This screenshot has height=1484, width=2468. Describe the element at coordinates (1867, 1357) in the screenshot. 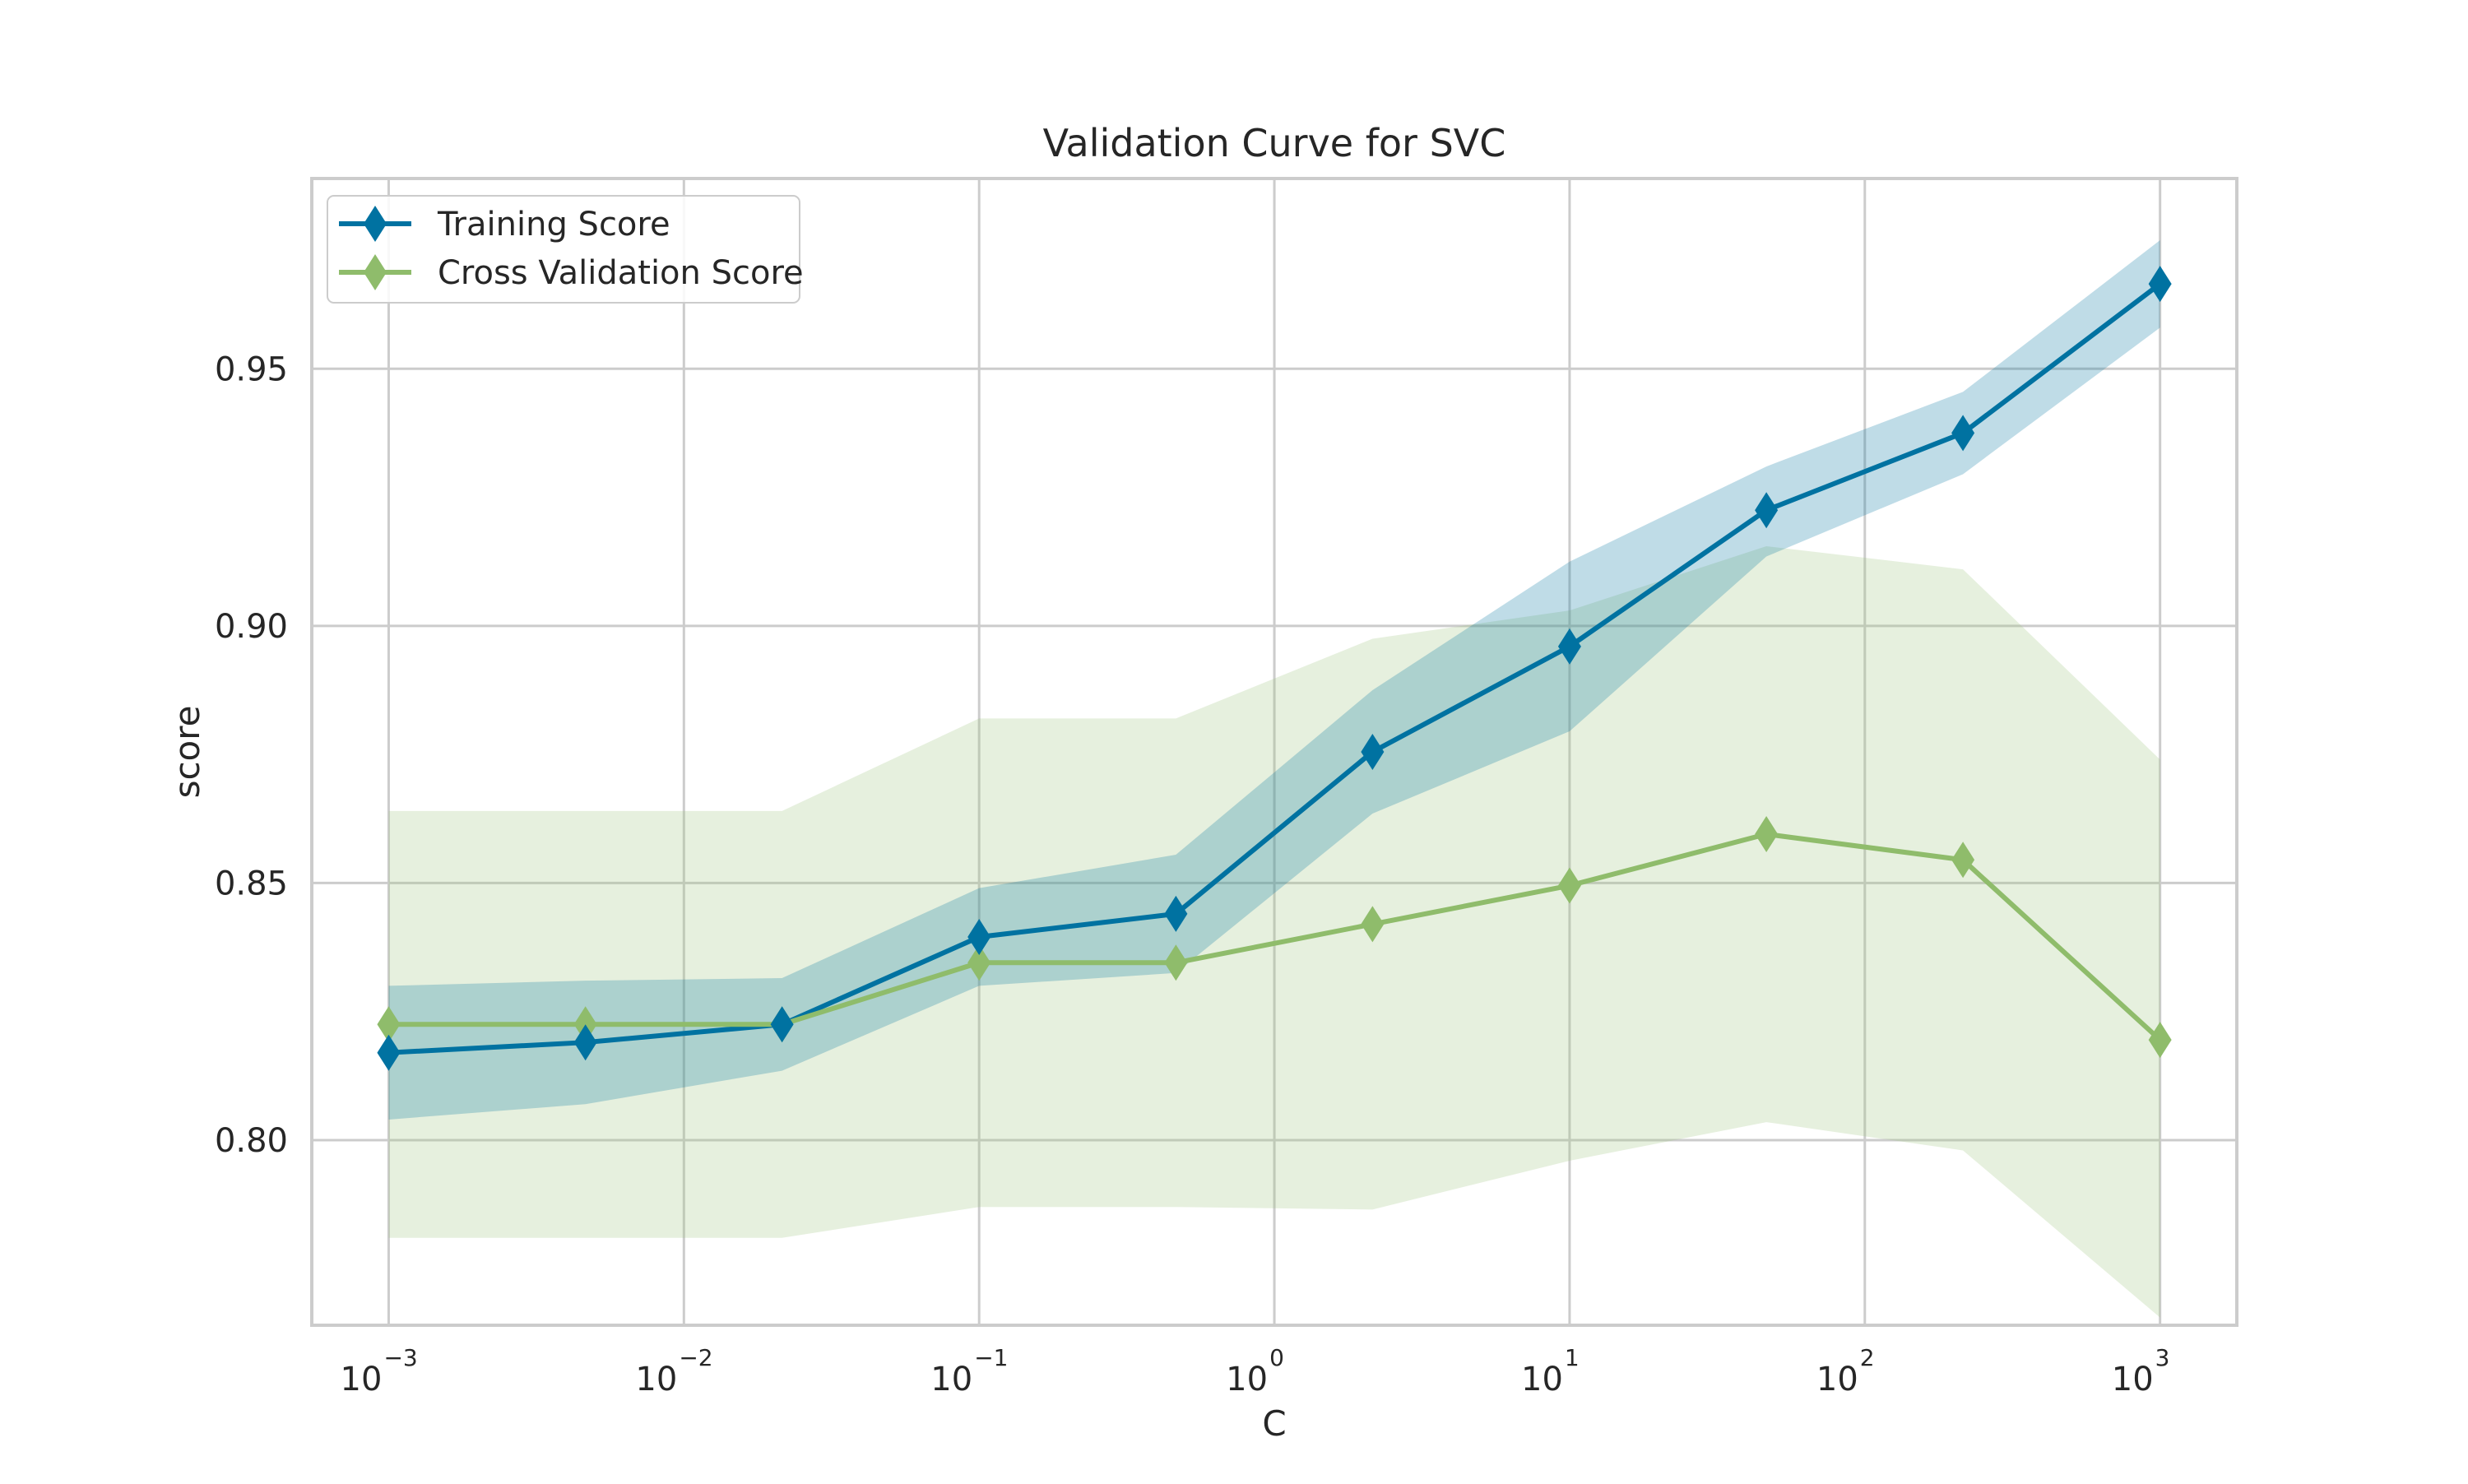

I see `x-tick-exponent: 2` at that location.